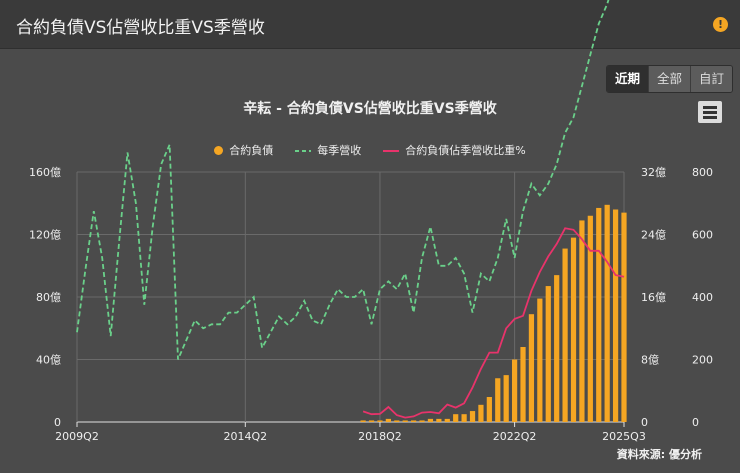  What do you see at coordinates (219, 150) in the screenshot?
I see `legend-dot-icon` at bounding box center [219, 150].